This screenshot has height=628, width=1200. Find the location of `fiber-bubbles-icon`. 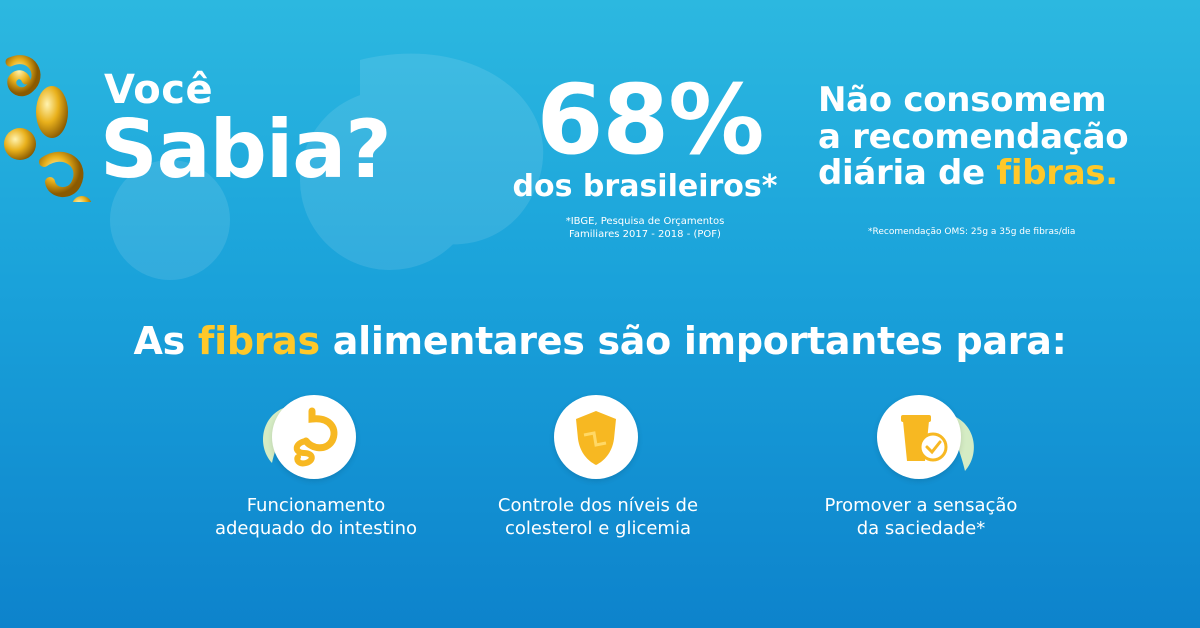

fiber-bubbles-icon is located at coordinates (48, 128).